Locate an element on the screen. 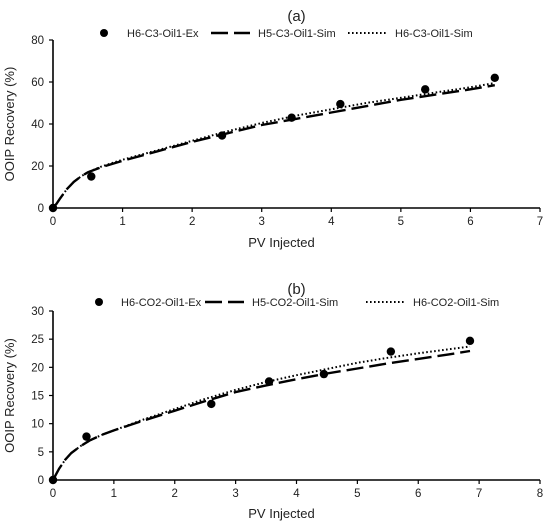  x-tick-label: 8 is located at coordinates (540, 494).